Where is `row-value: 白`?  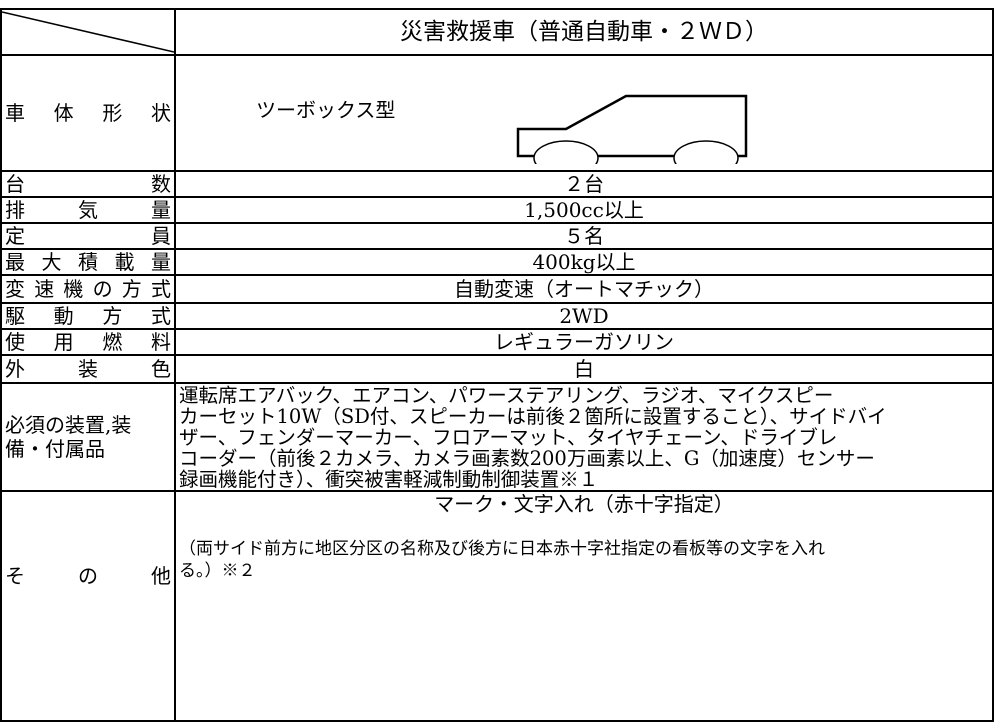
row-value: 白 is located at coordinates (584, 369).